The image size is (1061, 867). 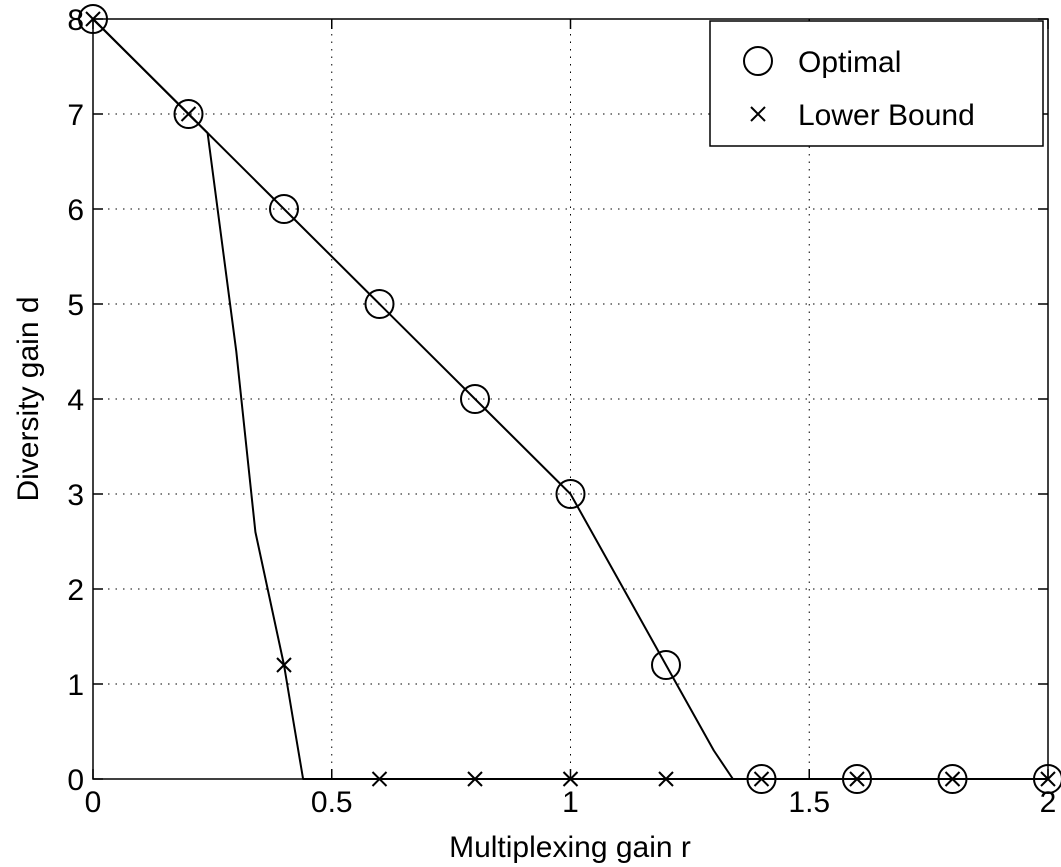 I want to click on legend-marker-lower-bound, so click(x=758, y=114).